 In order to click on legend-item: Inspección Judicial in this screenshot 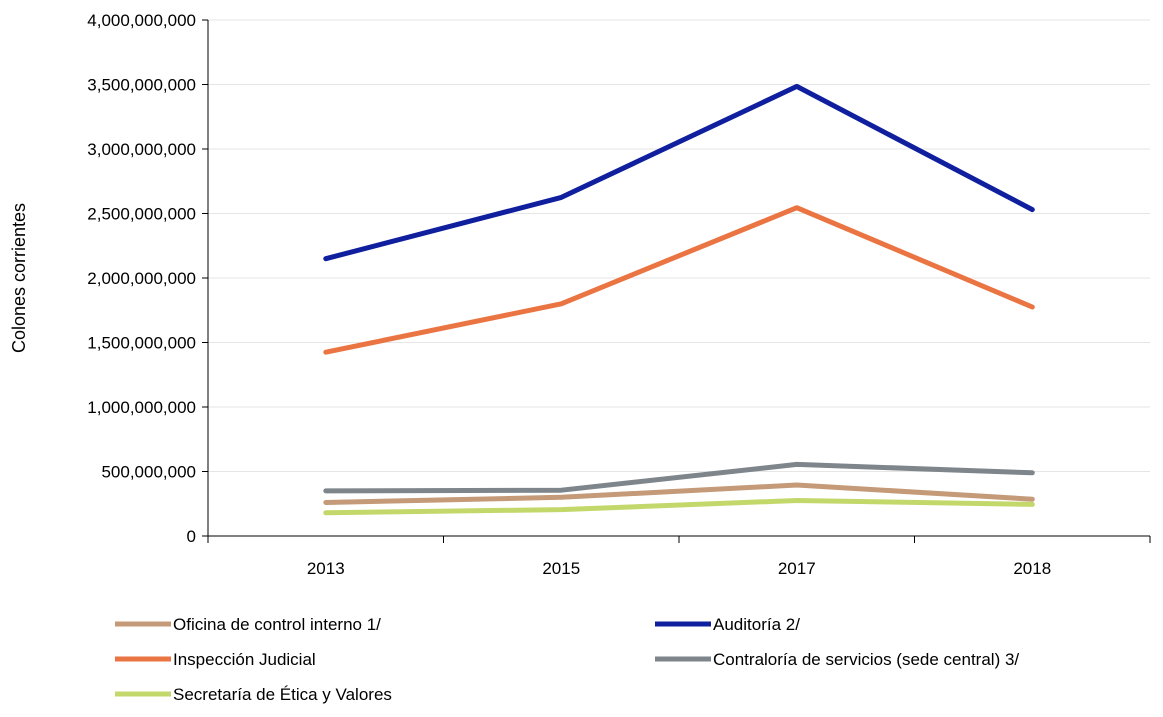, I will do `click(215, 659)`.